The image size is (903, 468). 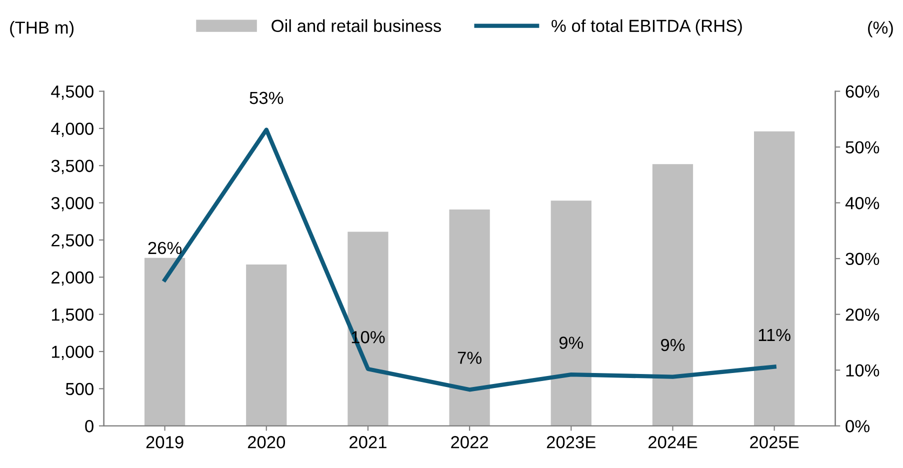 I want to click on y2-tick-label: 50%, so click(x=863, y=147).